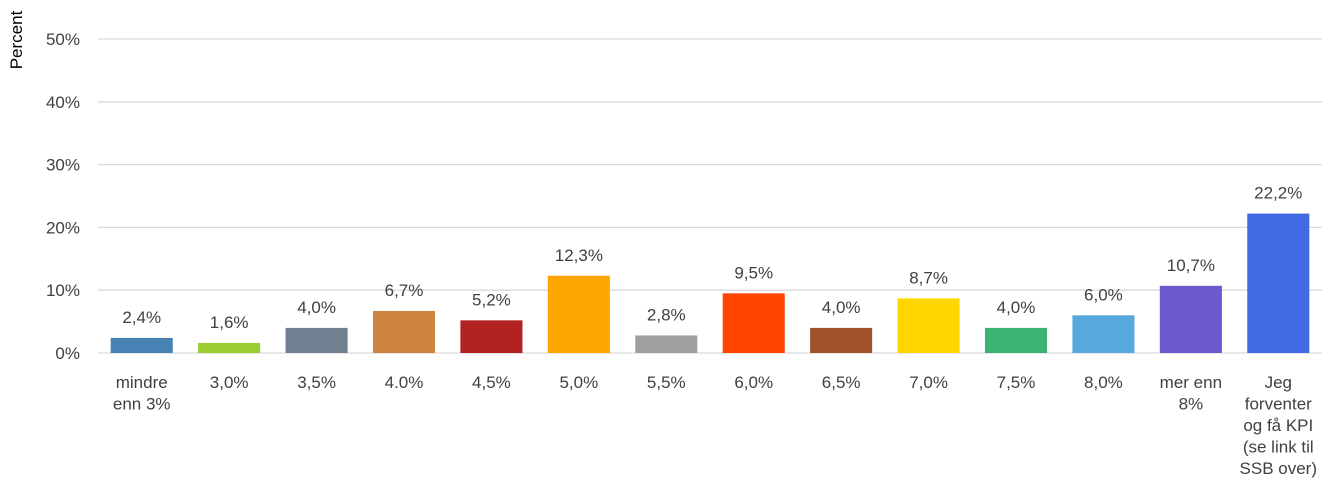  What do you see at coordinates (1278, 447) in the screenshot?
I see `x-category-label-line: (se link til` at bounding box center [1278, 447].